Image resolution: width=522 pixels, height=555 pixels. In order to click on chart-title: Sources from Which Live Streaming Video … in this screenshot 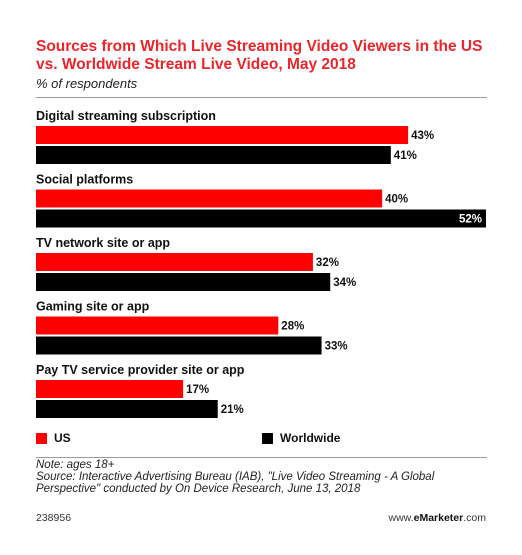, I will do `click(259, 55)`.